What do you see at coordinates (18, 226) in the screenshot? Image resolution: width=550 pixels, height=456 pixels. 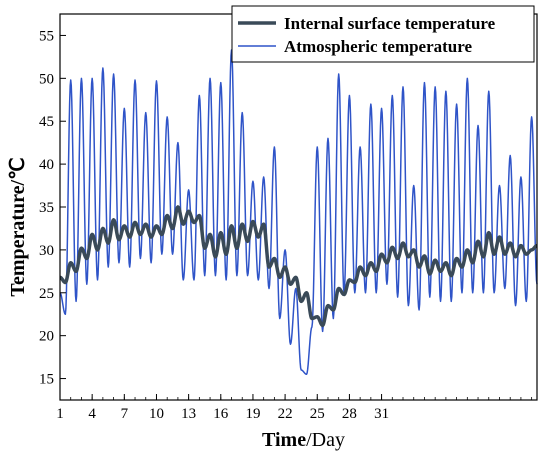 I see `y-axis-title: Temperature/℃` at bounding box center [18, 226].